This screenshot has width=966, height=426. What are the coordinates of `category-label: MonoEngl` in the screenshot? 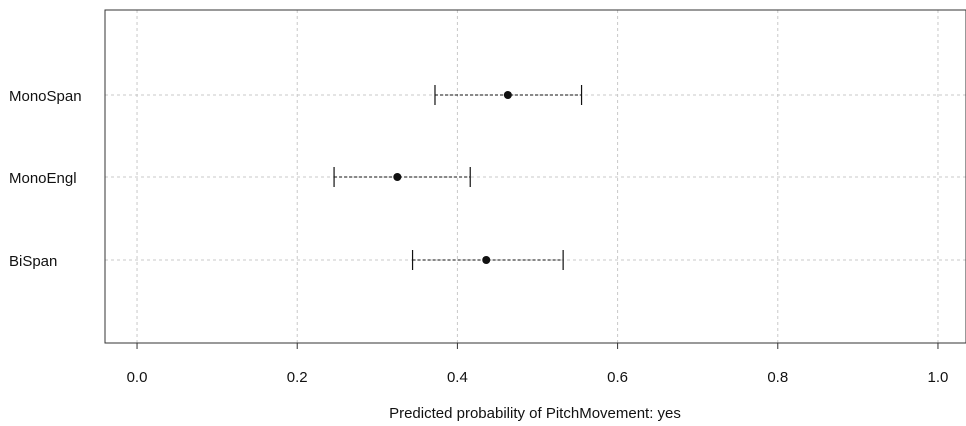 It's located at (43, 178).